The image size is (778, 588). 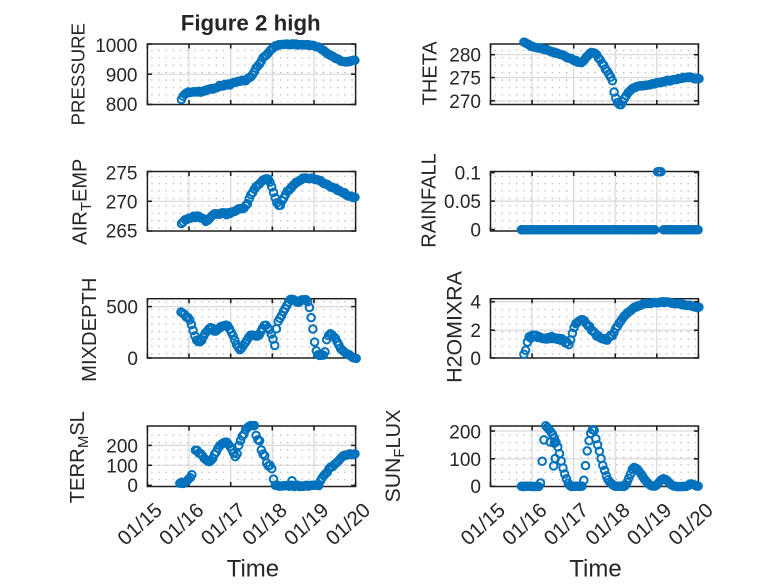 I want to click on svg-text: MIXDEPTH, so click(x=90, y=330).